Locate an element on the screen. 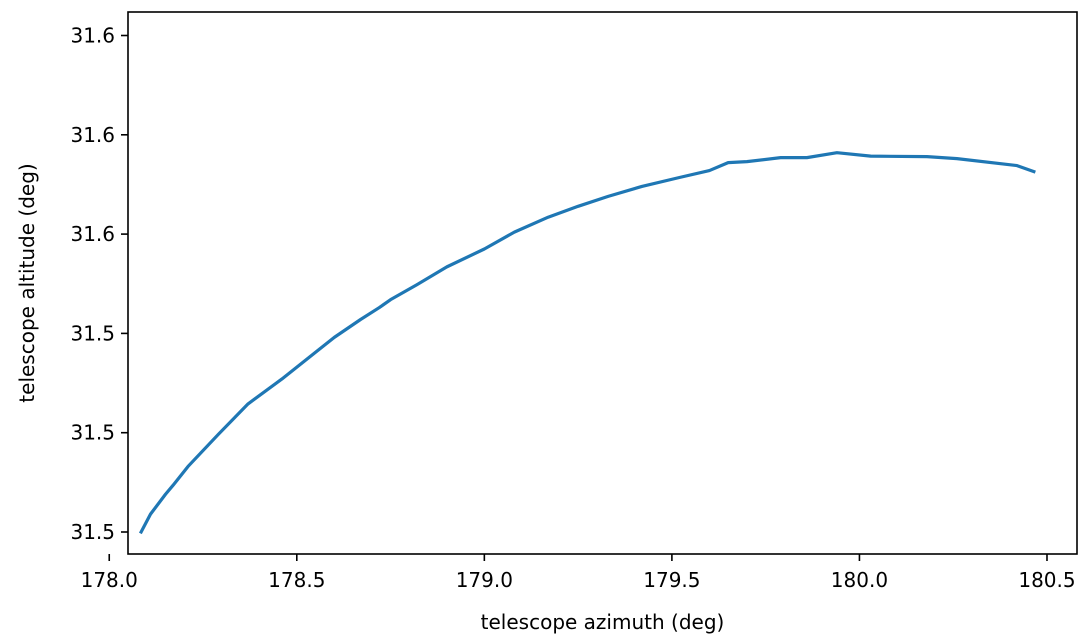  y-axis-label: telescope altitude (deg) is located at coordinates (27, 282).